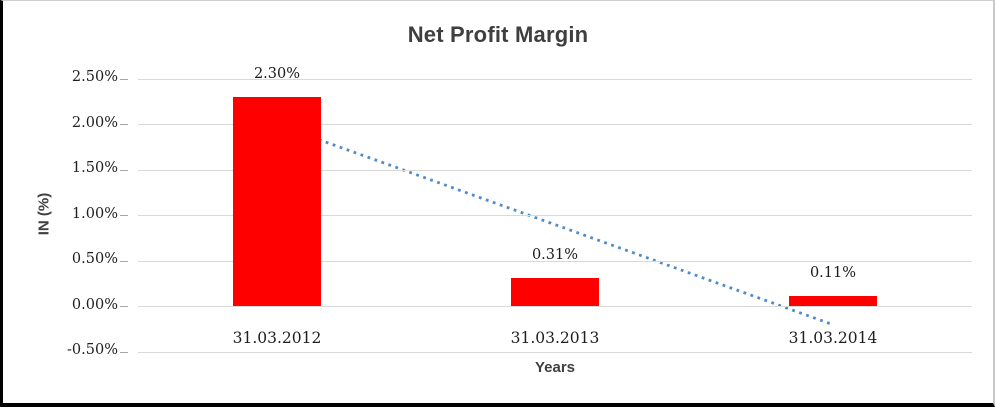  Describe the element at coordinates (555, 338) in the screenshot. I see `category-label: 31.03.2013` at that location.